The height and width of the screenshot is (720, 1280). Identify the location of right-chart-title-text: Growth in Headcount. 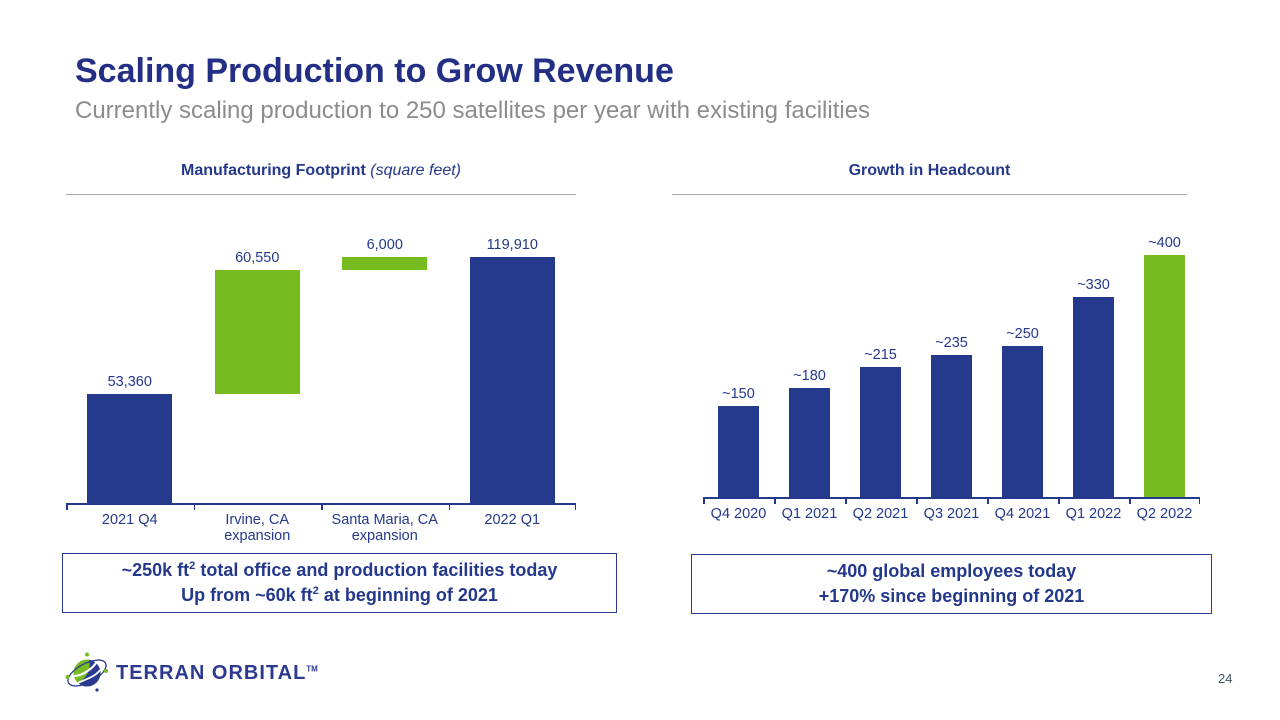
(929, 170).